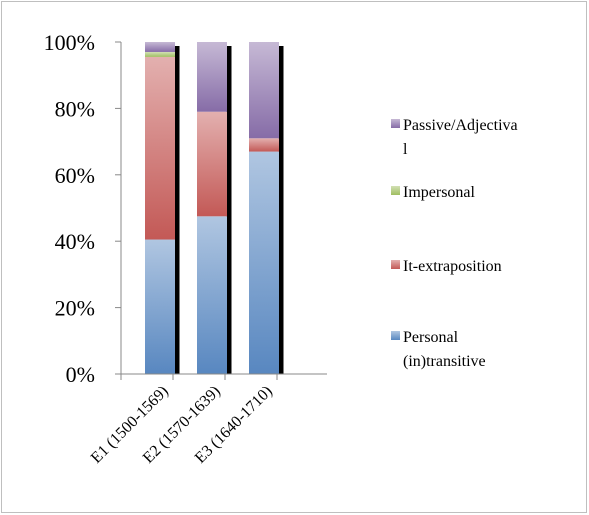  I want to click on y-tick-label: 0%, so click(80, 374).